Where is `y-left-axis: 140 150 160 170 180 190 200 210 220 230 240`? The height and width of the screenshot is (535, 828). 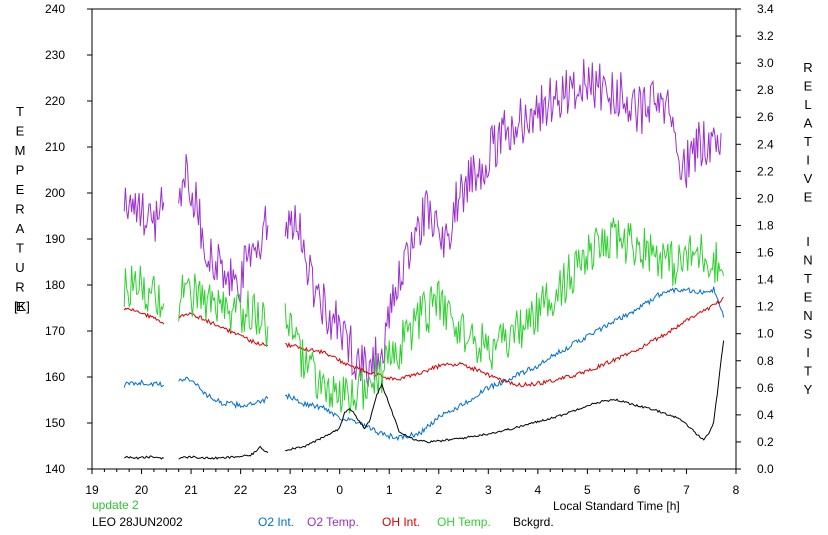
y-left-axis: 140 150 160 170 180 190 200 210 220 230 240 is located at coordinates (68, 239).